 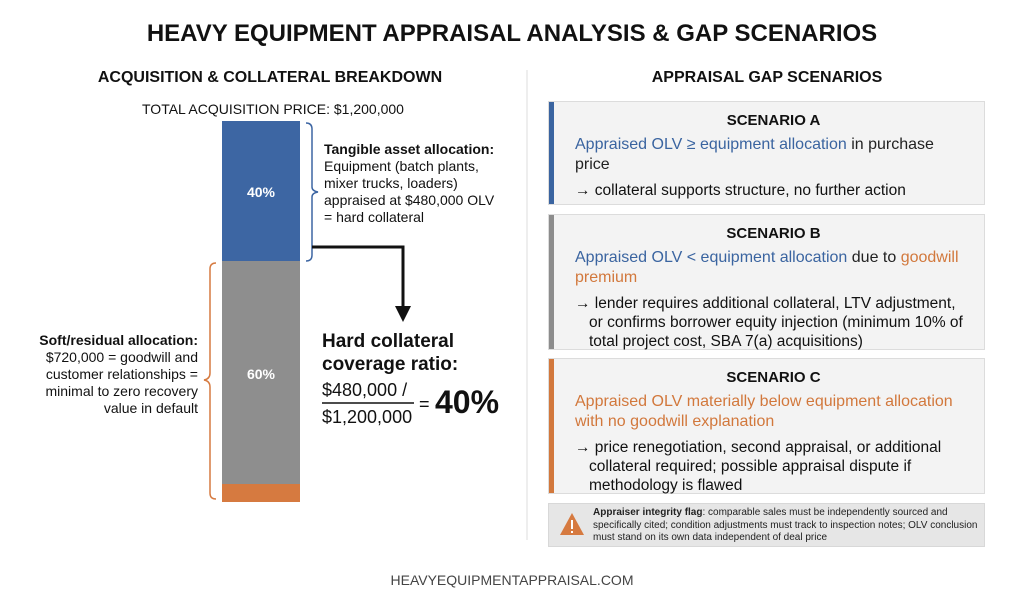 I want to click on bar-tangible, so click(x=261, y=191).